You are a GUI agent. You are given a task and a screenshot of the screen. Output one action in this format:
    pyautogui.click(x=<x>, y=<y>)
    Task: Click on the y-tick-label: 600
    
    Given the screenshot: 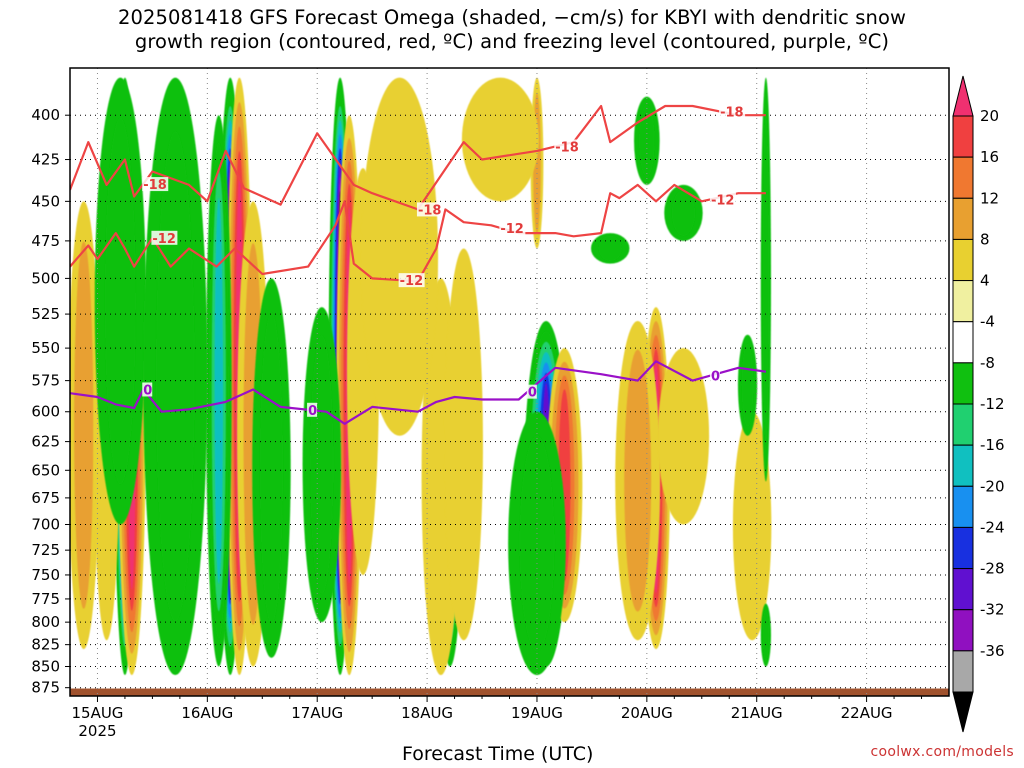 What is the action you would take?
    pyautogui.click(x=45, y=412)
    